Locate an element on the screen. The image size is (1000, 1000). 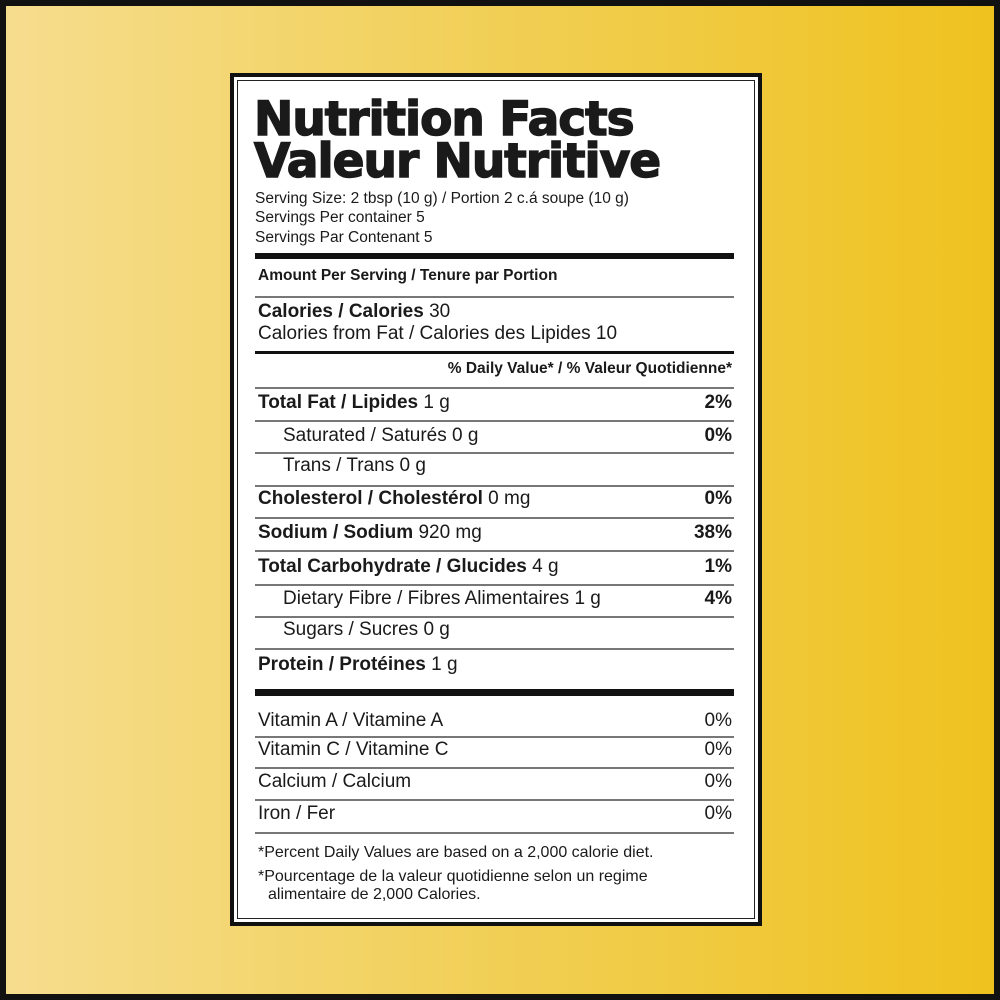
nutrient-row: Protein / Protéines 1 g is located at coordinates (358, 664).